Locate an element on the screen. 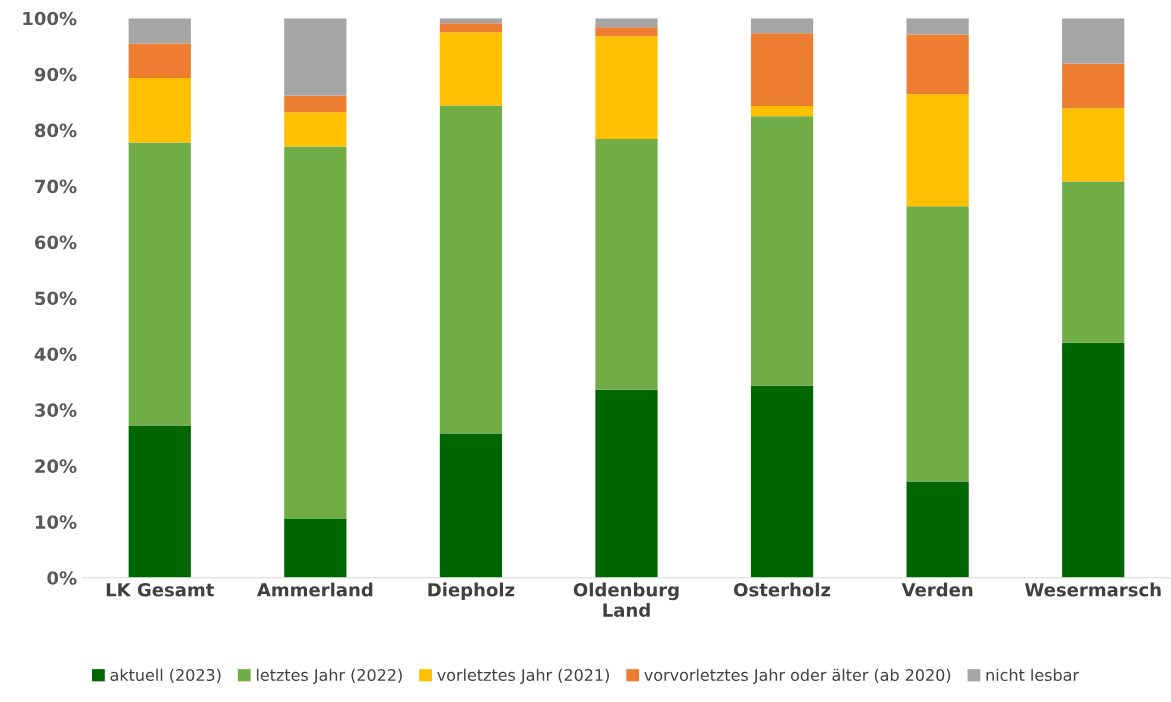  y-tick-label: 50% is located at coordinates (56, 298).